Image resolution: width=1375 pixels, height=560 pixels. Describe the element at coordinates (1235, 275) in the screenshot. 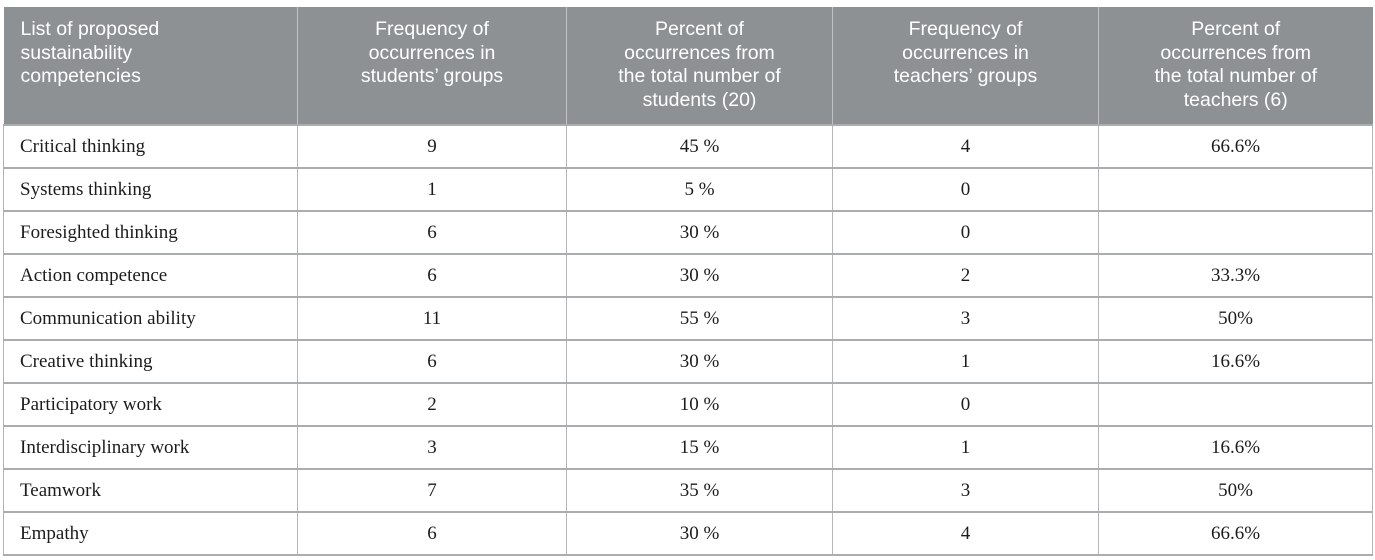

I see `cell-pct-teachers: 33.3%` at that location.